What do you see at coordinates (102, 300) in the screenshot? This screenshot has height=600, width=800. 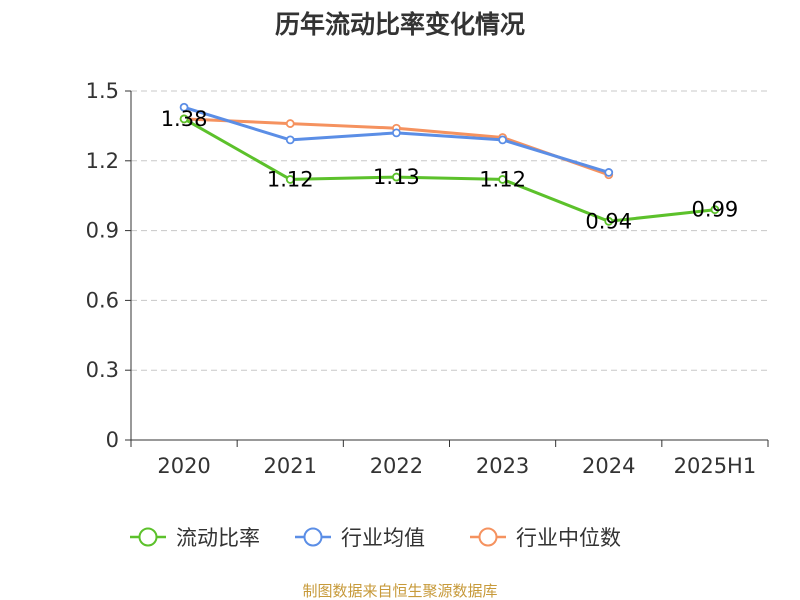 I see `y-tick-label: 0.6` at bounding box center [102, 300].